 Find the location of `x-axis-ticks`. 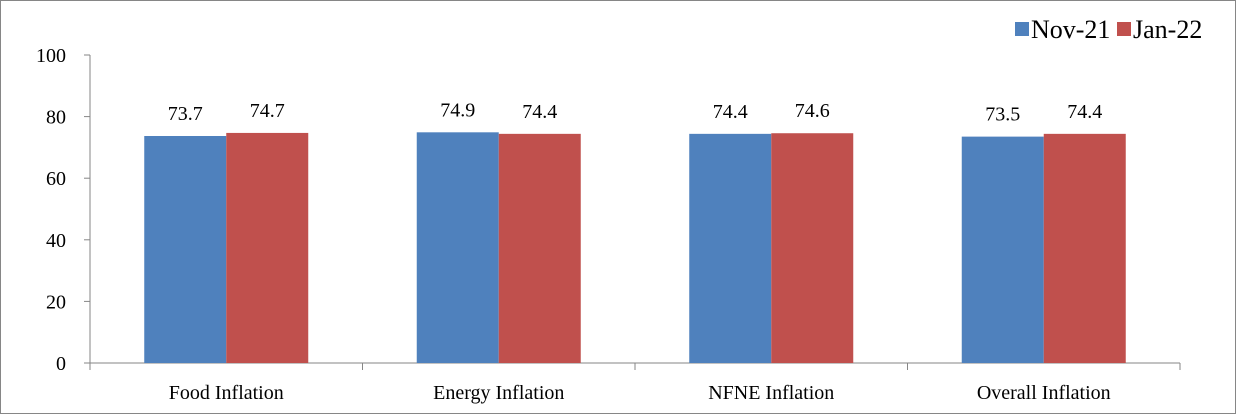

x-axis-ticks is located at coordinates (635, 366).